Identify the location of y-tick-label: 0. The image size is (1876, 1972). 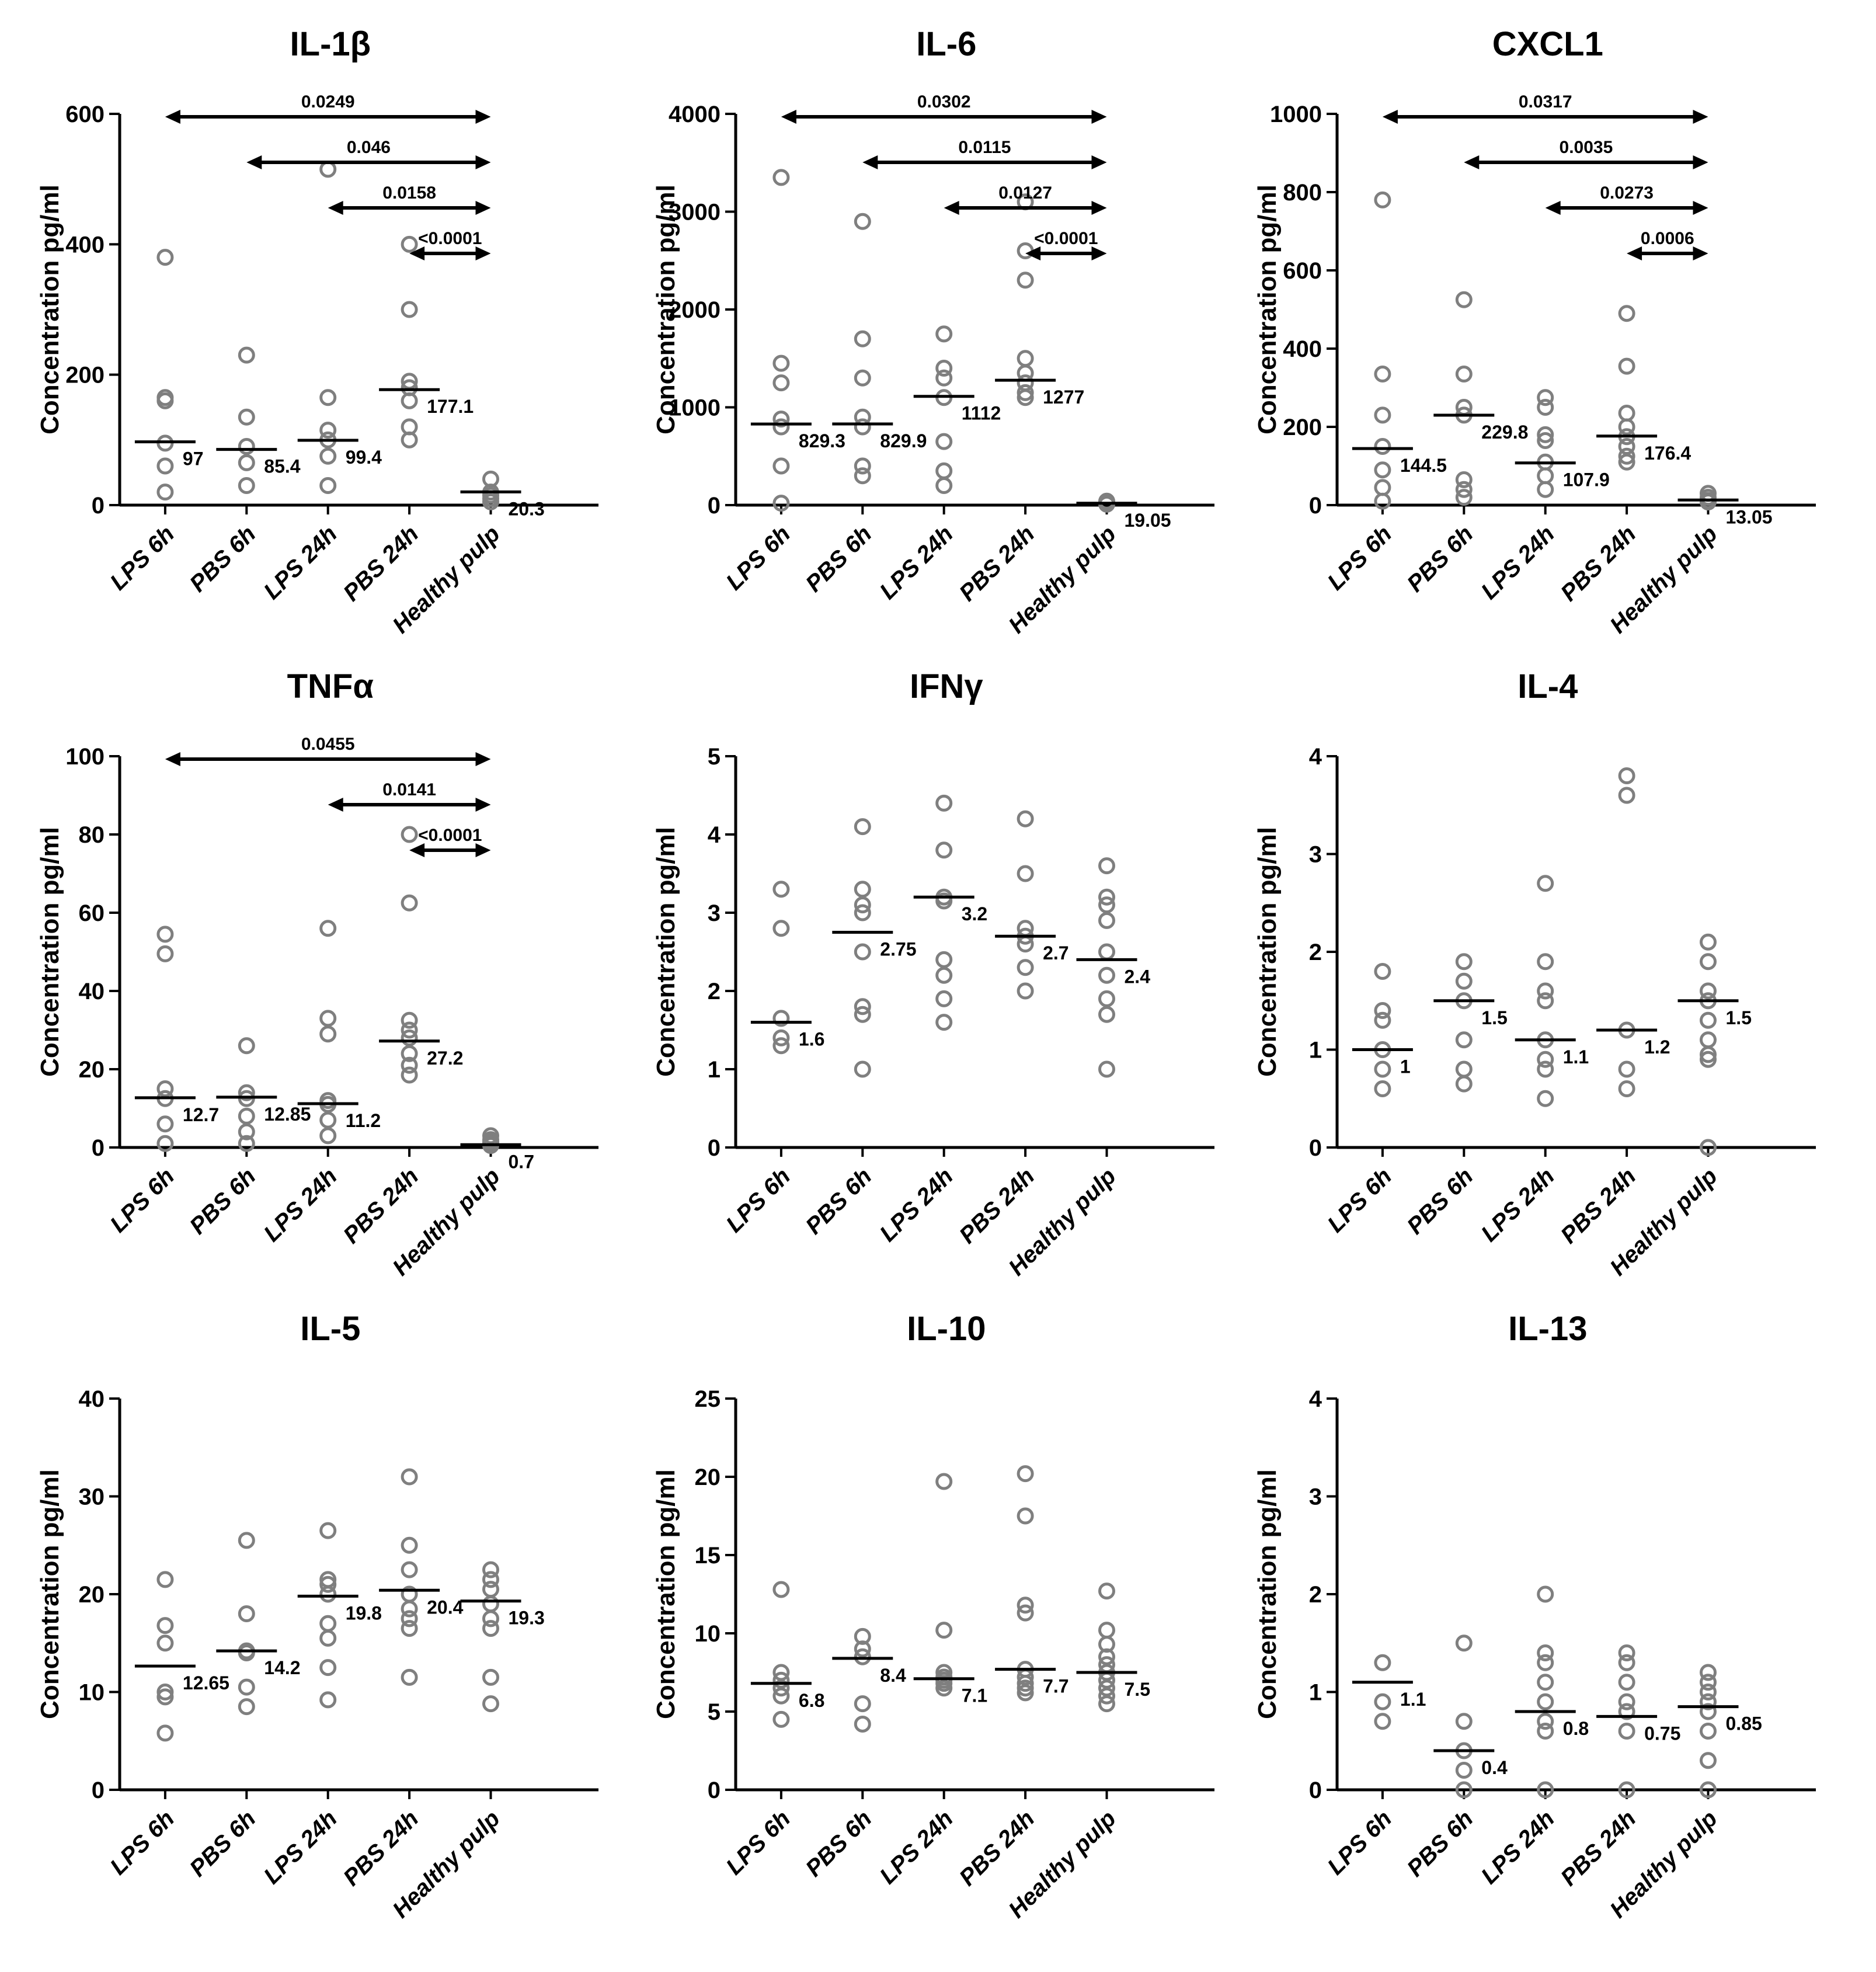
(98, 1790).